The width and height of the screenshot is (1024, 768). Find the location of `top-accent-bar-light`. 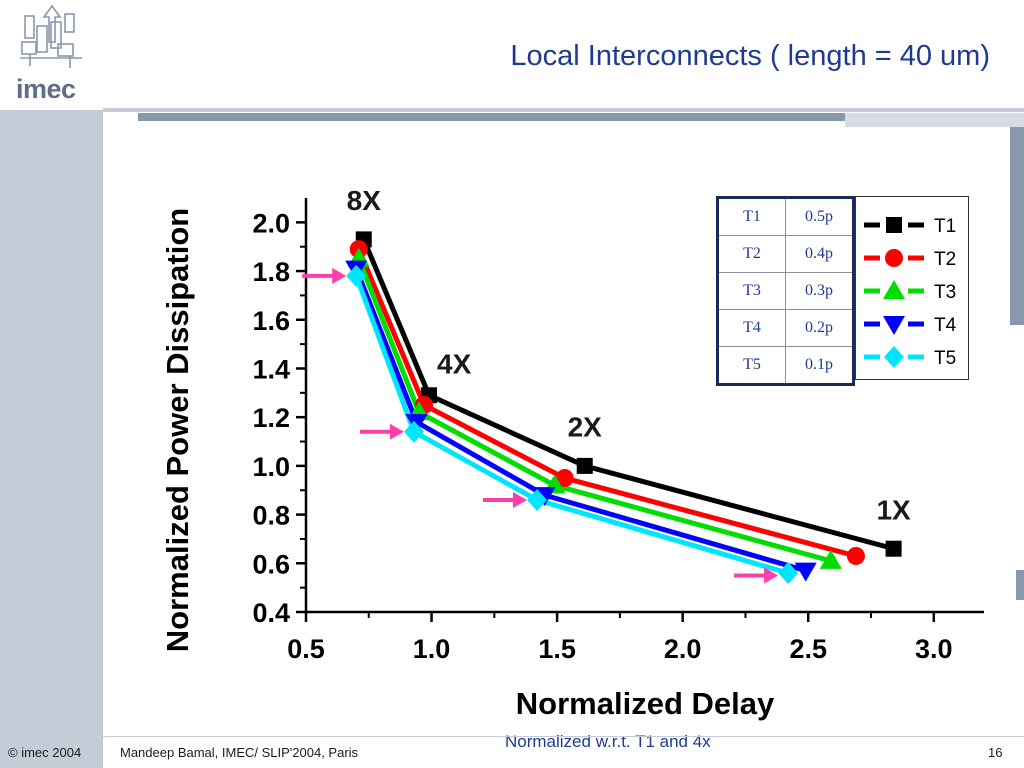

top-accent-bar-light is located at coordinates (934, 120).